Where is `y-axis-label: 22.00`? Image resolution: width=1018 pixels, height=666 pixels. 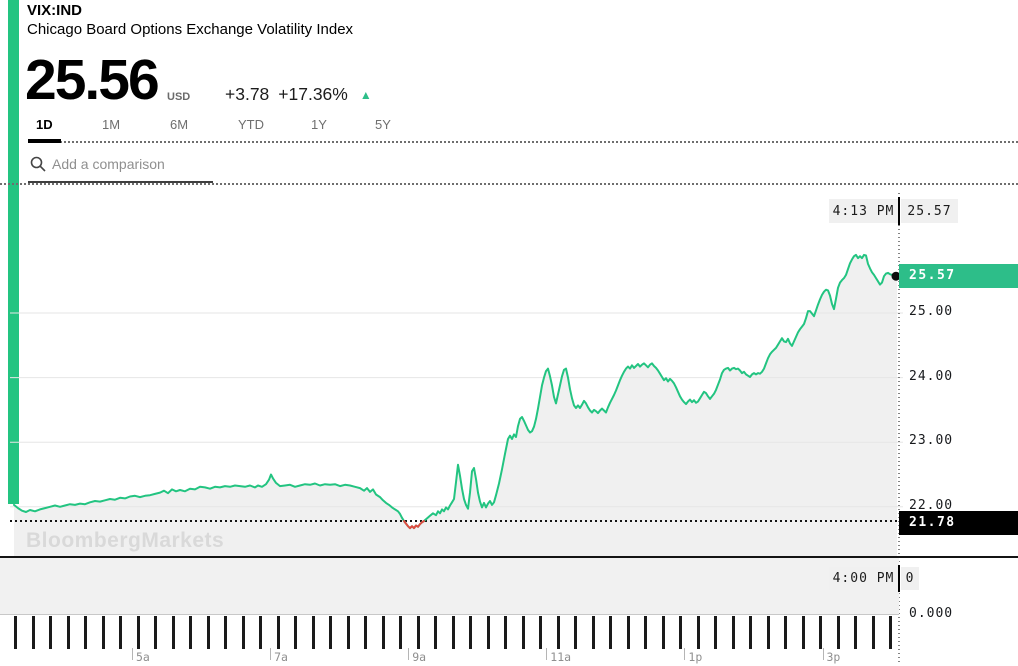 y-axis-label: 22.00 is located at coordinates (931, 505).